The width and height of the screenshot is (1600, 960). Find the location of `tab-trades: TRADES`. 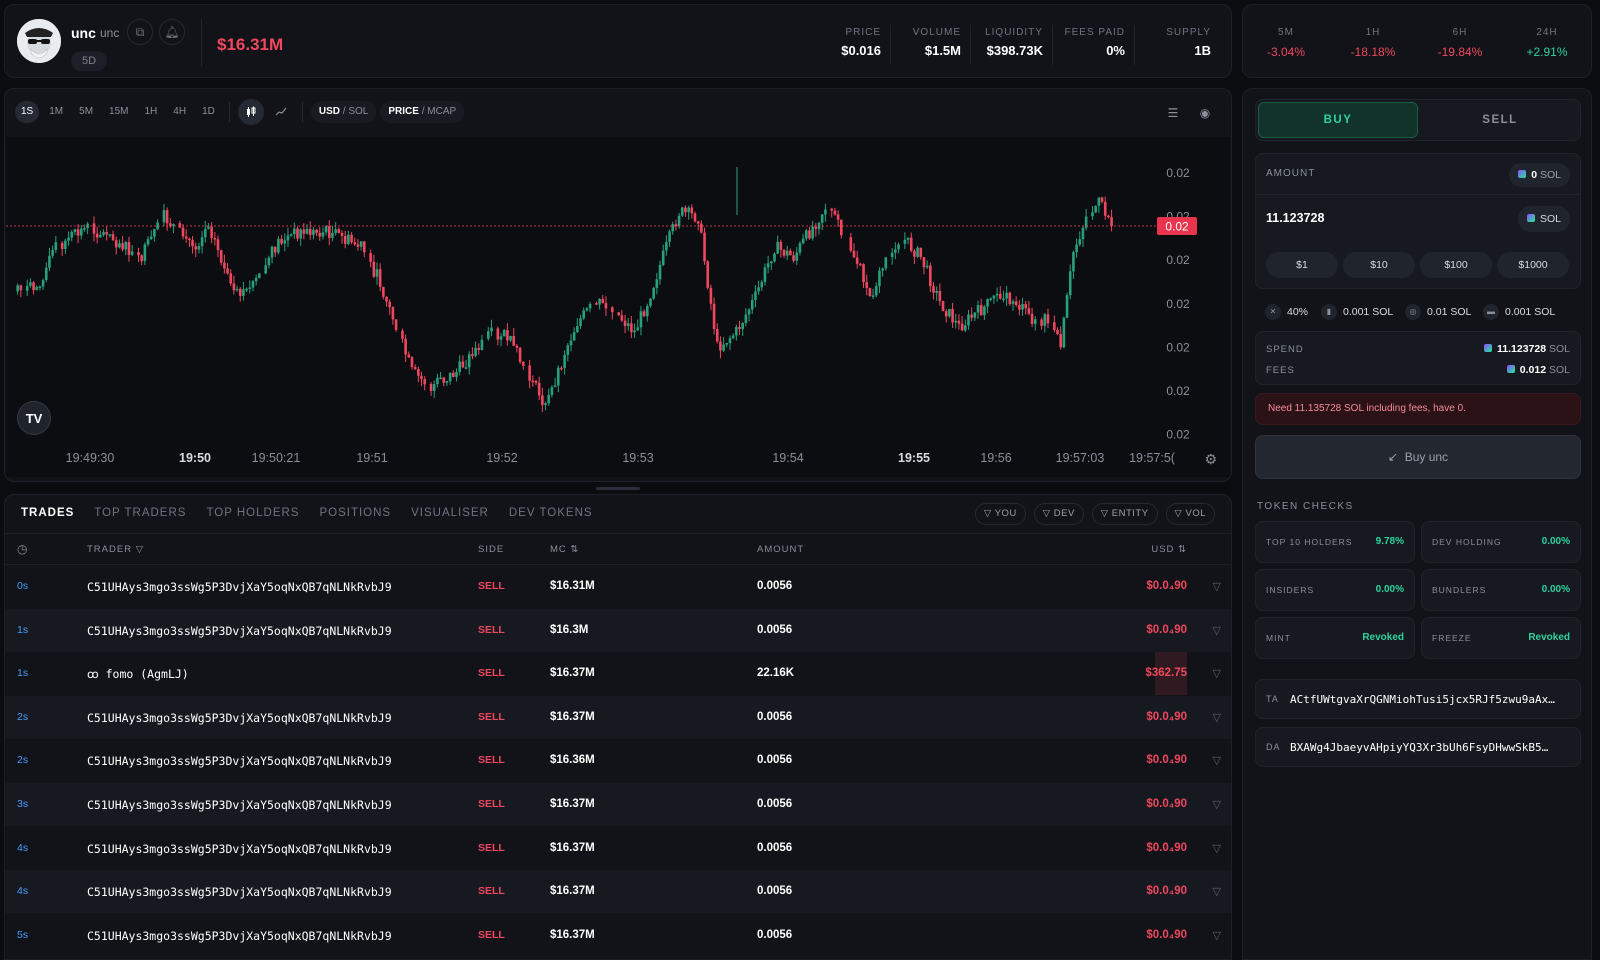

tab-trades: TRADES is located at coordinates (48, 513).